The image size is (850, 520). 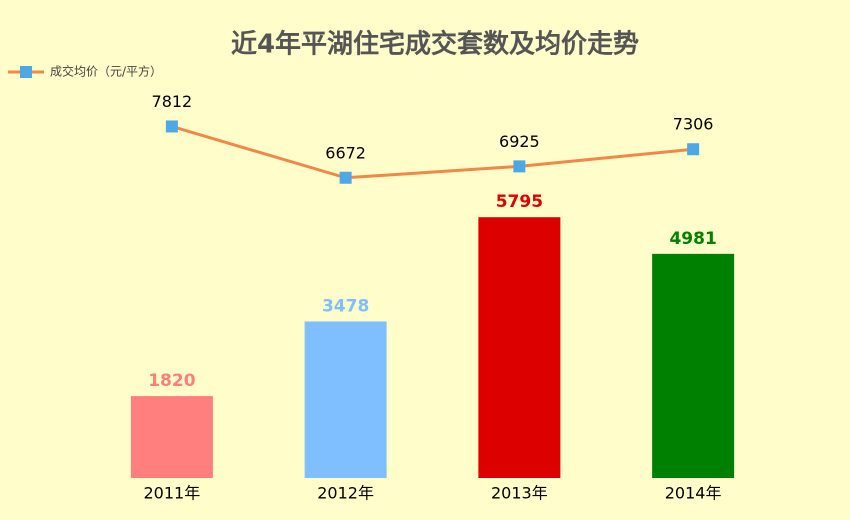 What do you see at coordinates (345, 306) in the screenshot?
I see `bar-value-label: 3478` at bounding box center [345, 306].